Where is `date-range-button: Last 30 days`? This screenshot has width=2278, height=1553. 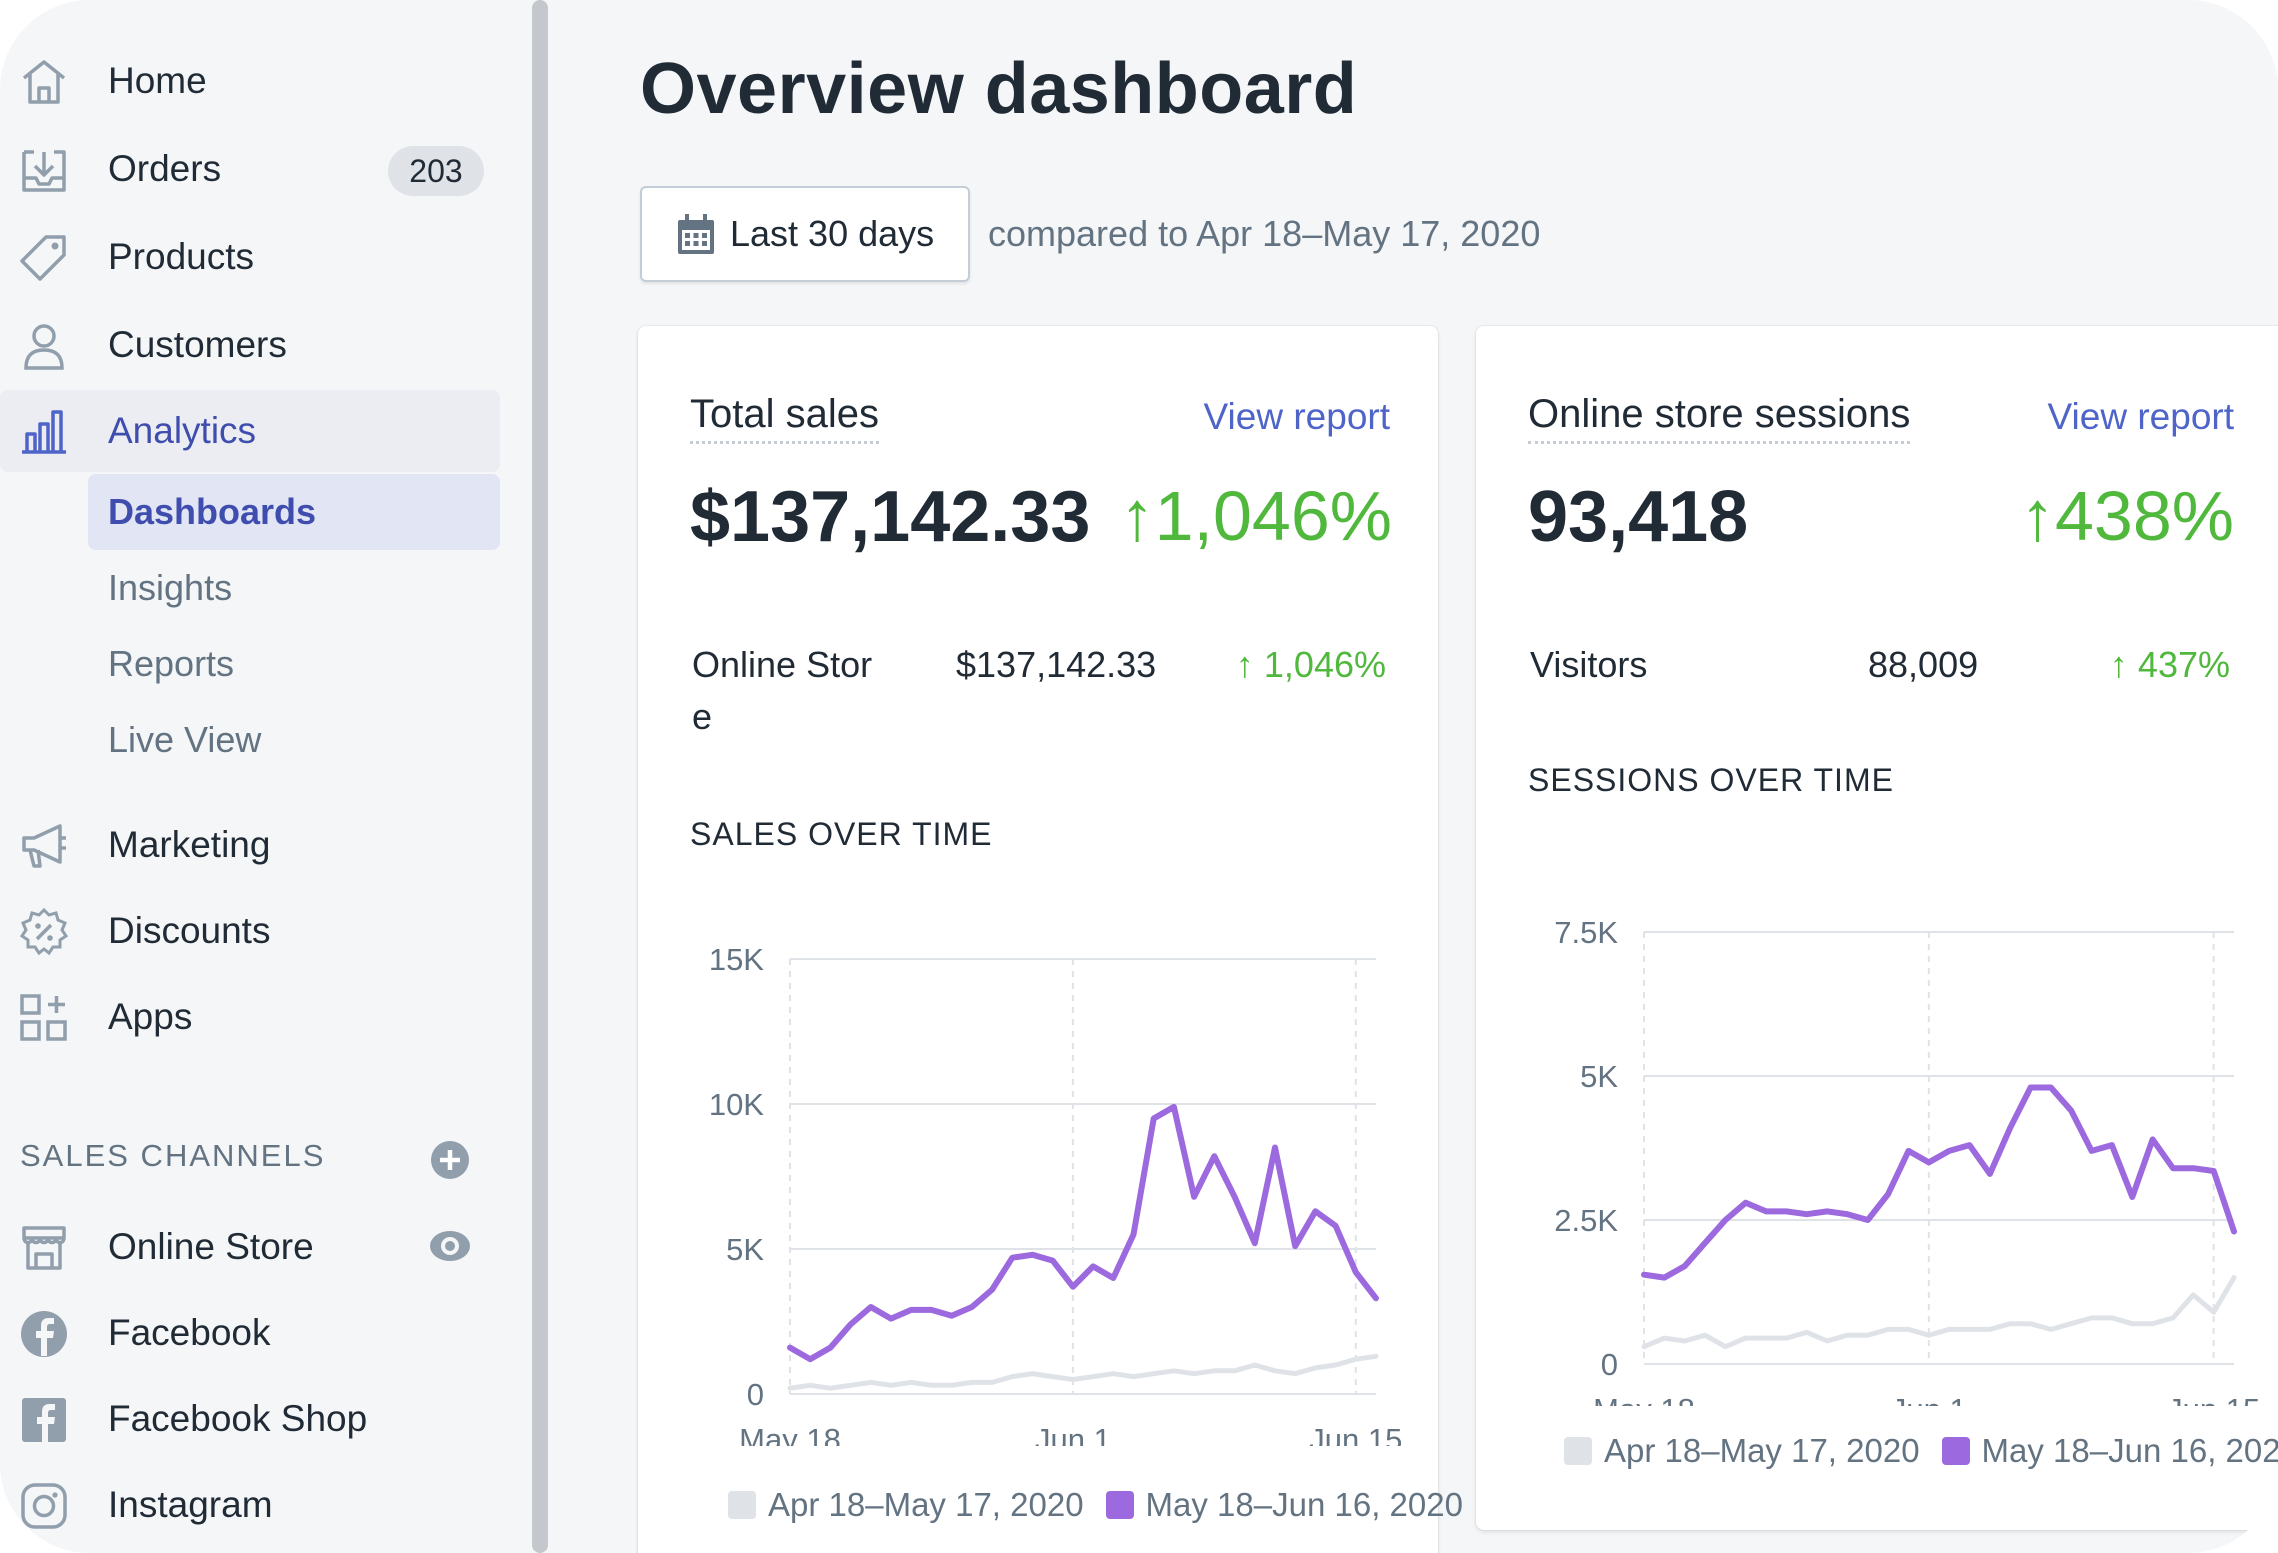 date-range-button: Last 30 days is located at coordinates (805, 234).